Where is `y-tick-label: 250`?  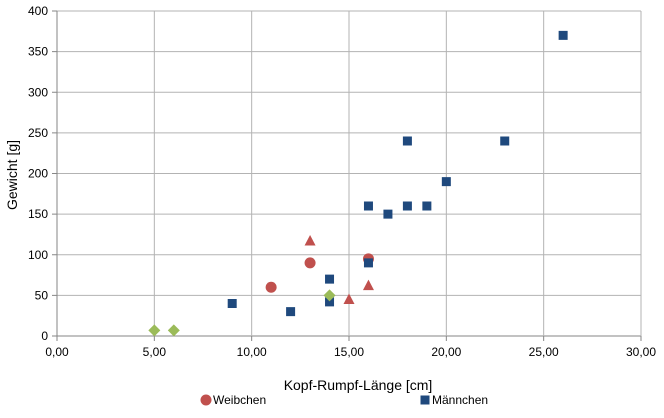 y-tick-label: 250 is located at coordinates (38, 133).